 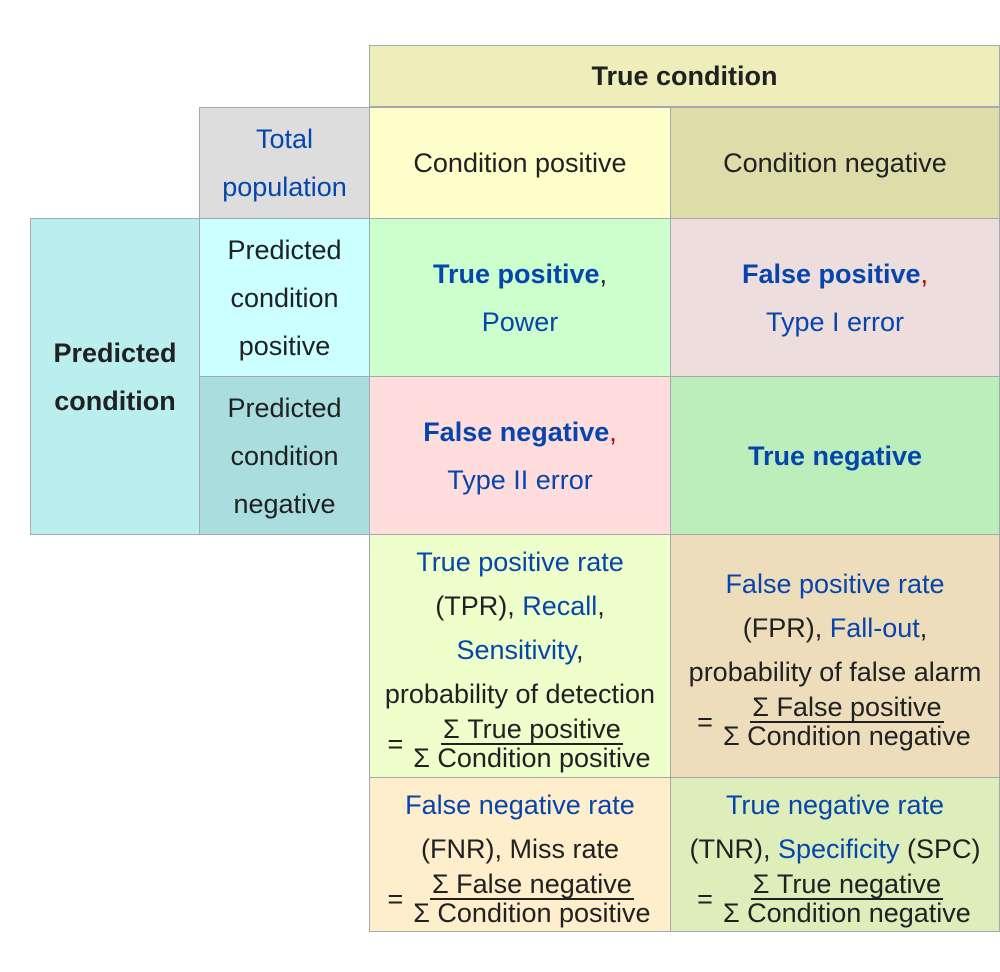 I want to click on tpr-numerator: Σ True positive, so click(x=532, y=729).